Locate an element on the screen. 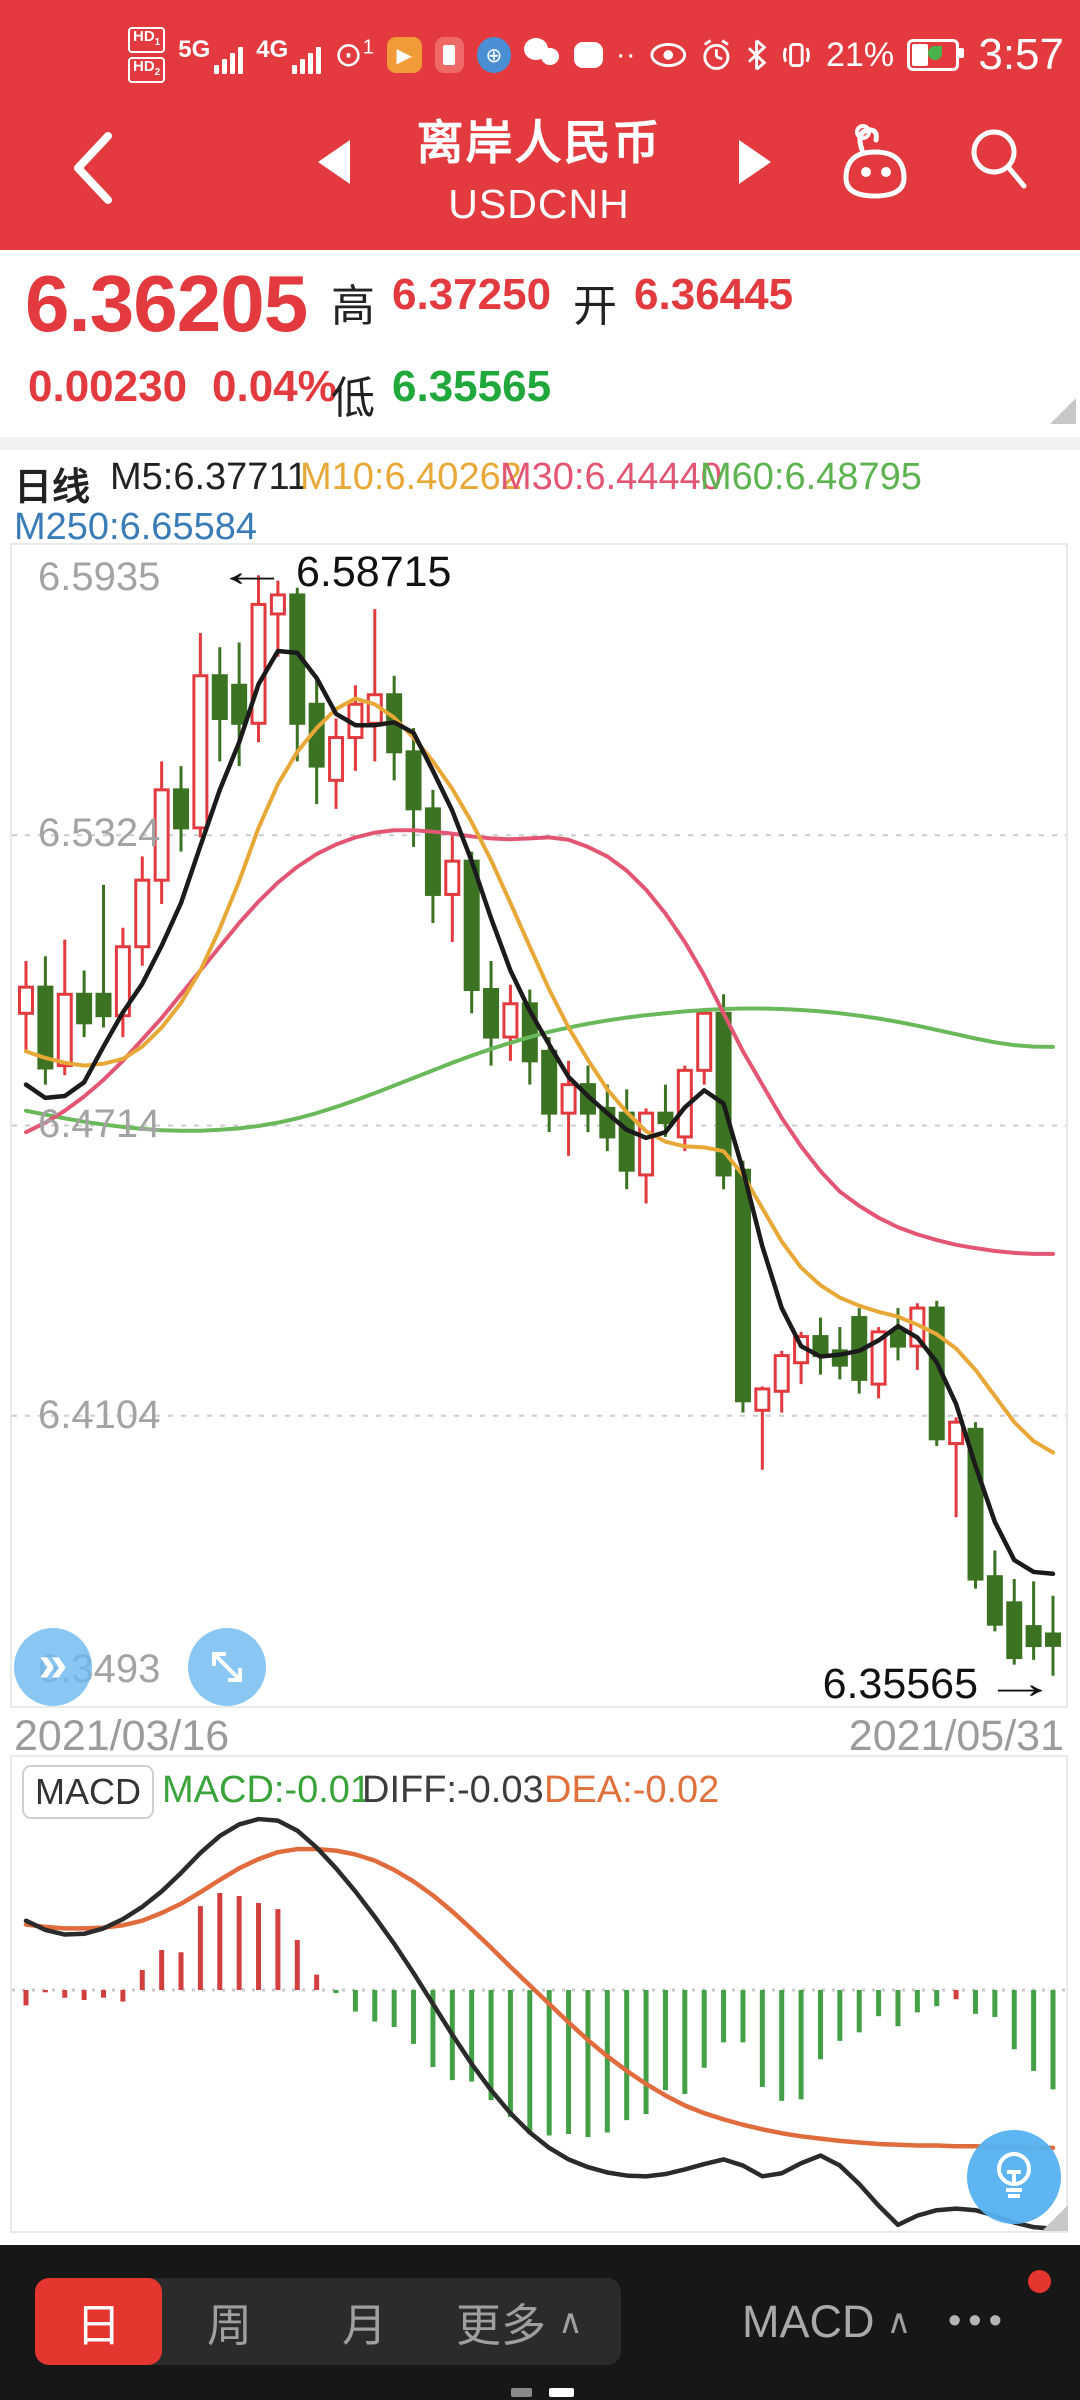 This screenshot has width=1080, height=2400. macd-value-label: MACD:-0.01 is located at coordinates (267, 1790).